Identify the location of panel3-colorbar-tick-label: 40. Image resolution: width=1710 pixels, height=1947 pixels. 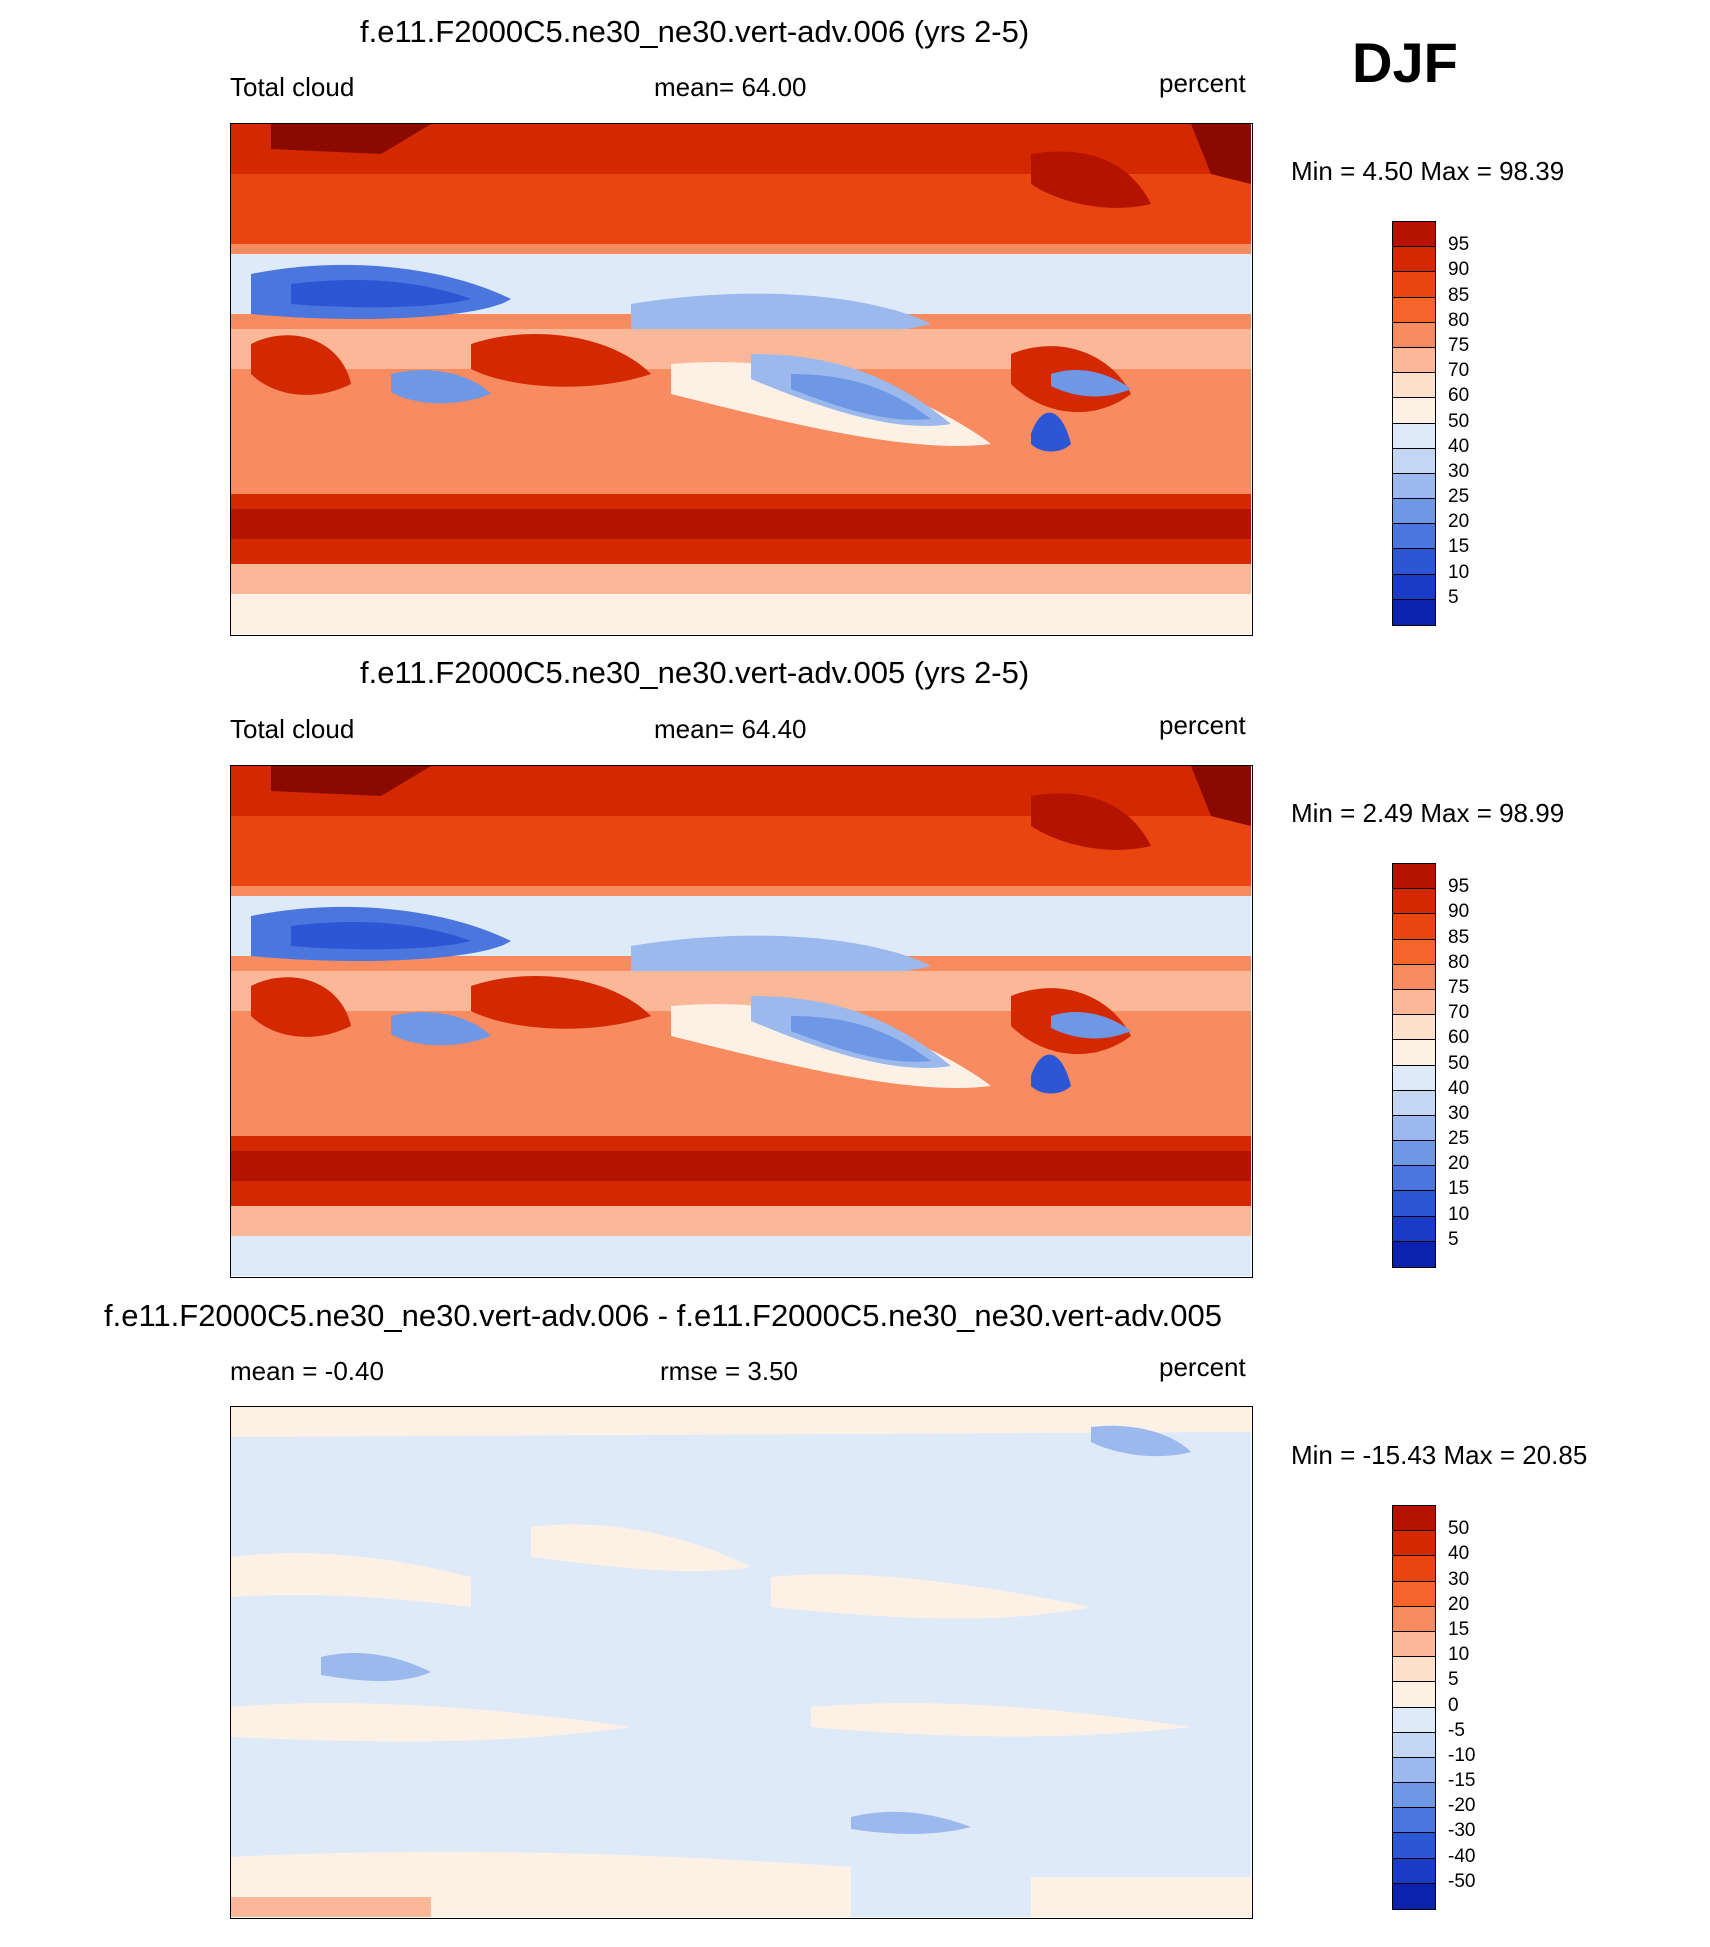
(1459, 1554).